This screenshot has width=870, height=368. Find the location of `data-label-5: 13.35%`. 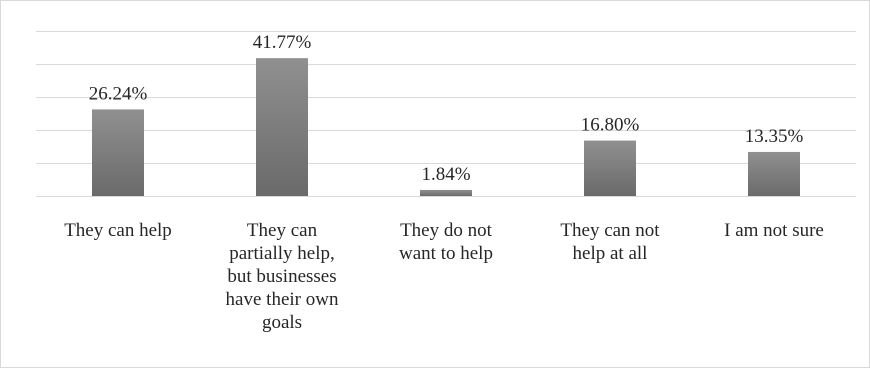

data-label-5: 13.35% is located at coordinates (774, 136).